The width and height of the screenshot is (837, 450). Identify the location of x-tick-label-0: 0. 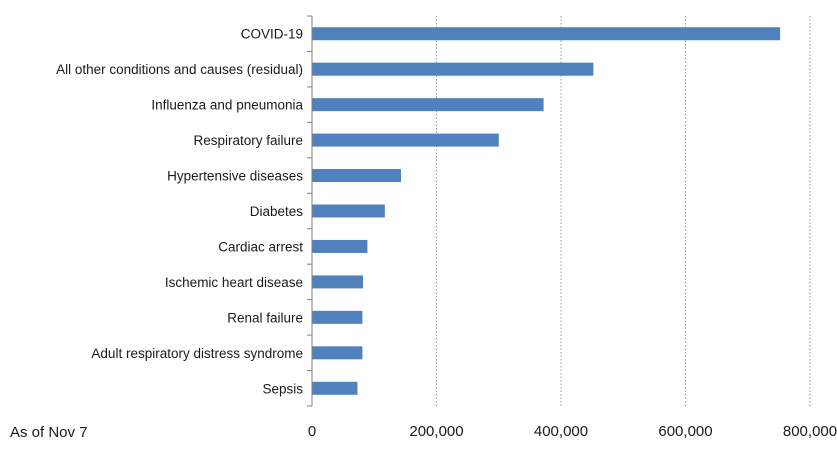
(312, 431).